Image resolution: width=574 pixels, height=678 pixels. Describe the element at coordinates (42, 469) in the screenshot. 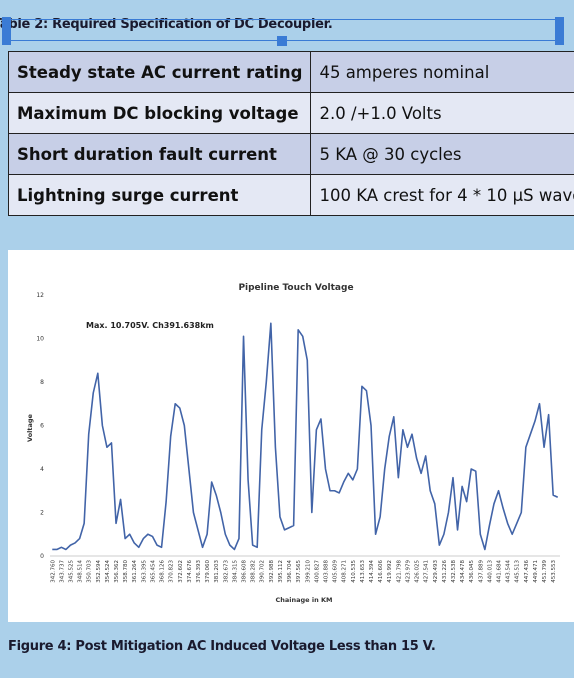

I see `y-tick-label: 4` at that location.